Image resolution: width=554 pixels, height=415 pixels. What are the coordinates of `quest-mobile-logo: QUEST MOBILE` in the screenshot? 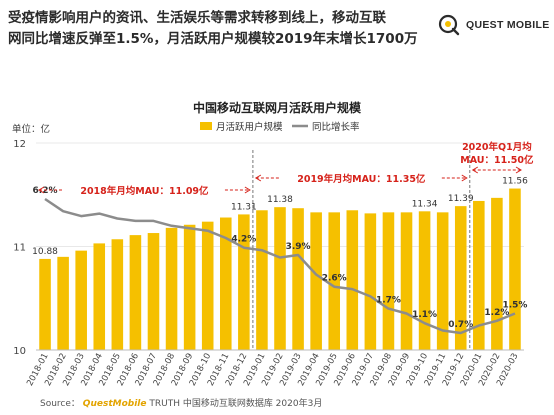 It's located at (494, 27).